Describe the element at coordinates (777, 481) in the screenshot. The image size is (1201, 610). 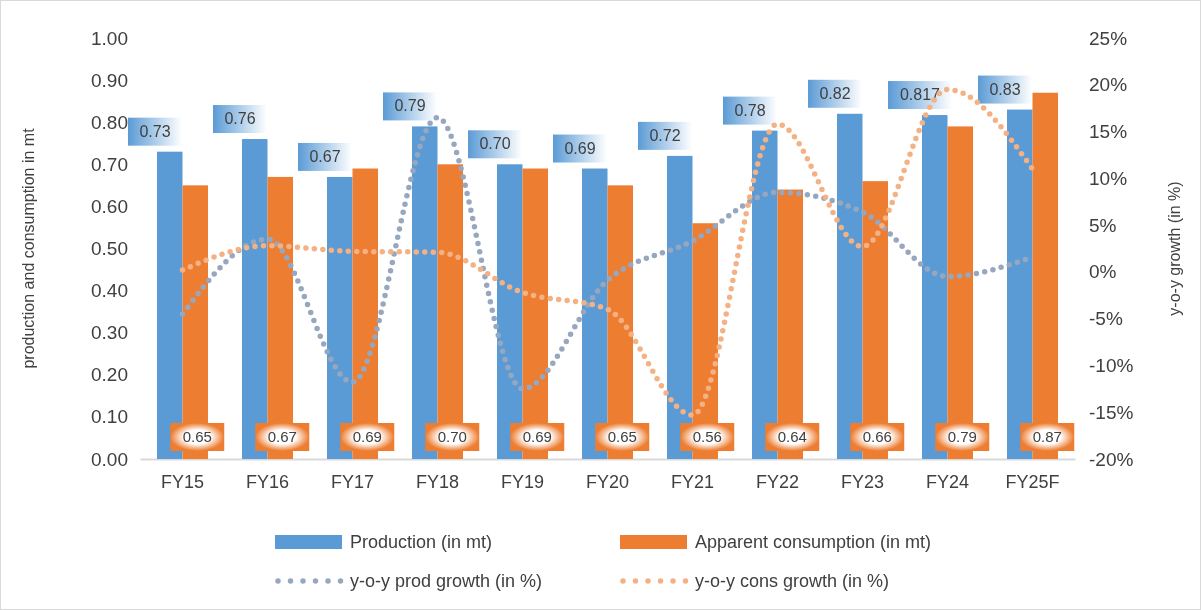
I see `x-tick-label: FY22` at that location.